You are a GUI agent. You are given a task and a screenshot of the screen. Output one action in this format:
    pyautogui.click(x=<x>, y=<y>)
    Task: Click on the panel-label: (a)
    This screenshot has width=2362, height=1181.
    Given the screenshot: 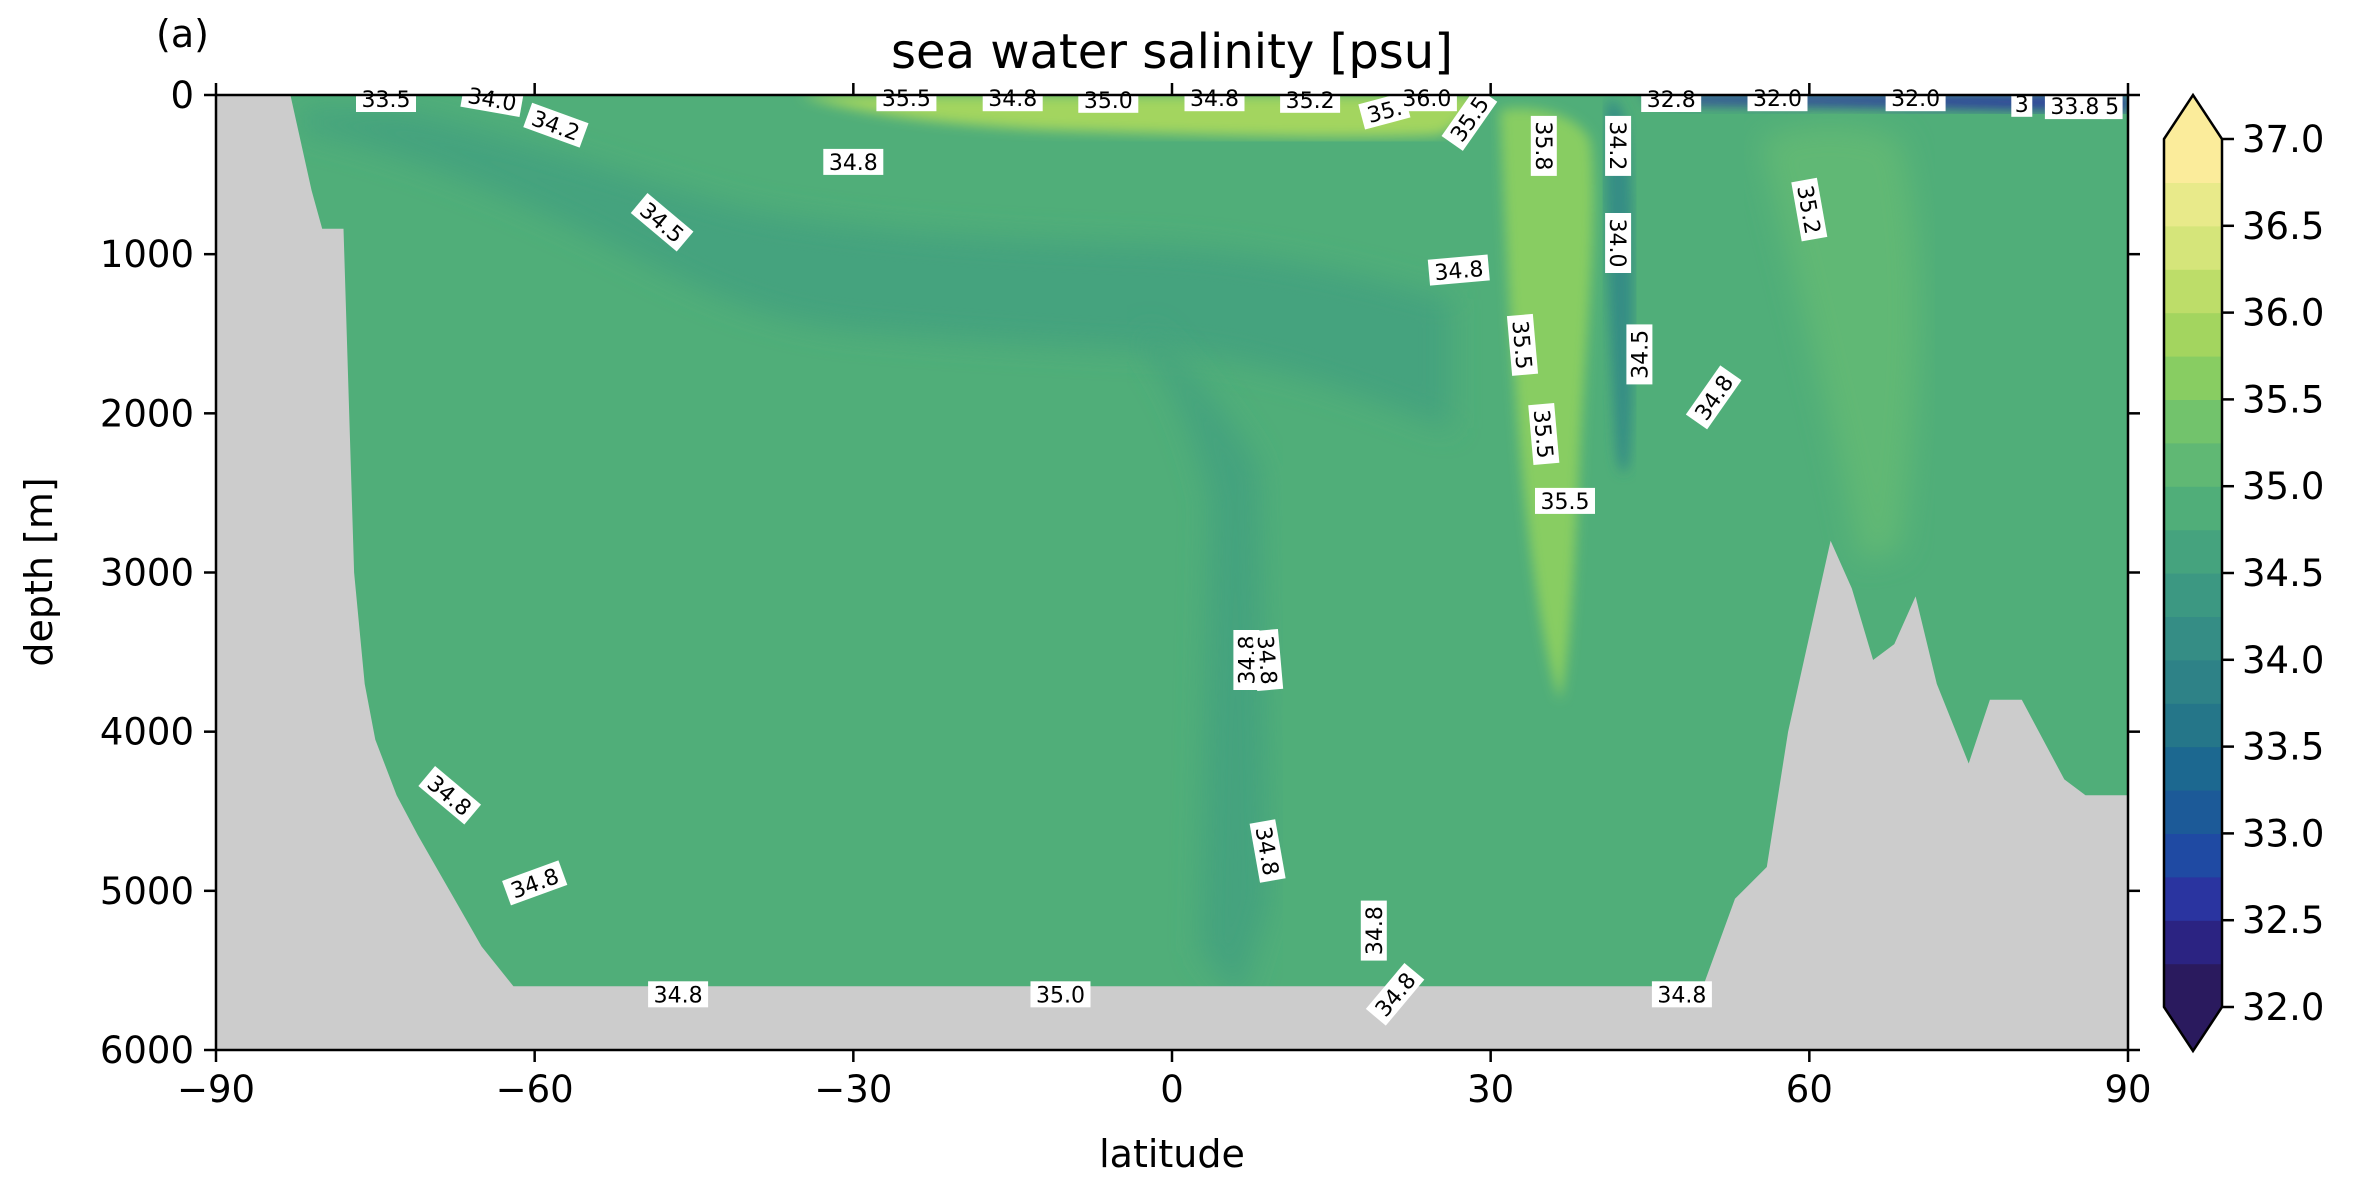 What is the action you would take?
    pyautogui.click(x=182, y=34)
    